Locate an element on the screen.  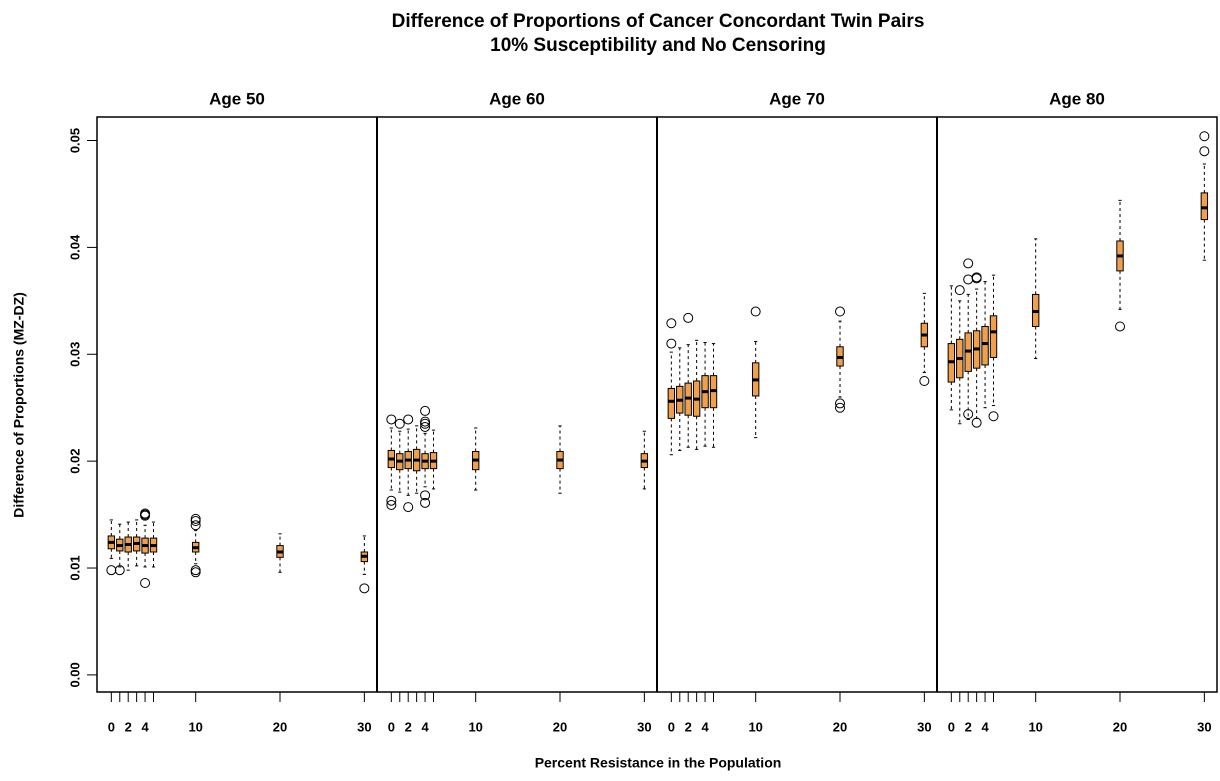
y-tick-label: 0.03 is located at coordinates (74, 354).